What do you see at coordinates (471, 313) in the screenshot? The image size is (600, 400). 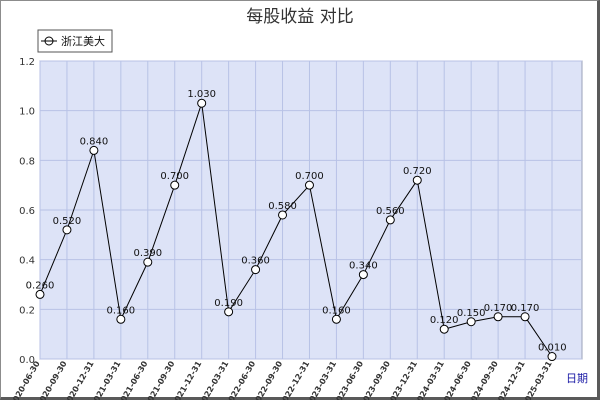 I see `data-label: 0.150` at bounding box center [471, 313].